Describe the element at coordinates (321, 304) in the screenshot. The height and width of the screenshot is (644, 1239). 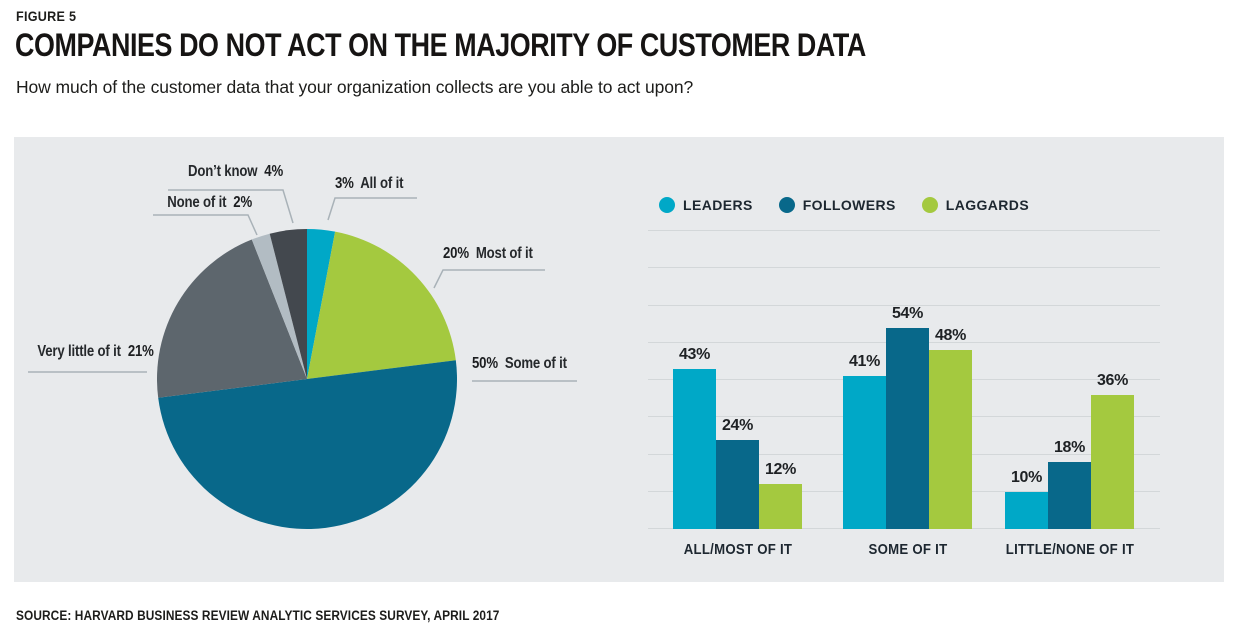
I see `pie-slice-all-of-it` at that location.